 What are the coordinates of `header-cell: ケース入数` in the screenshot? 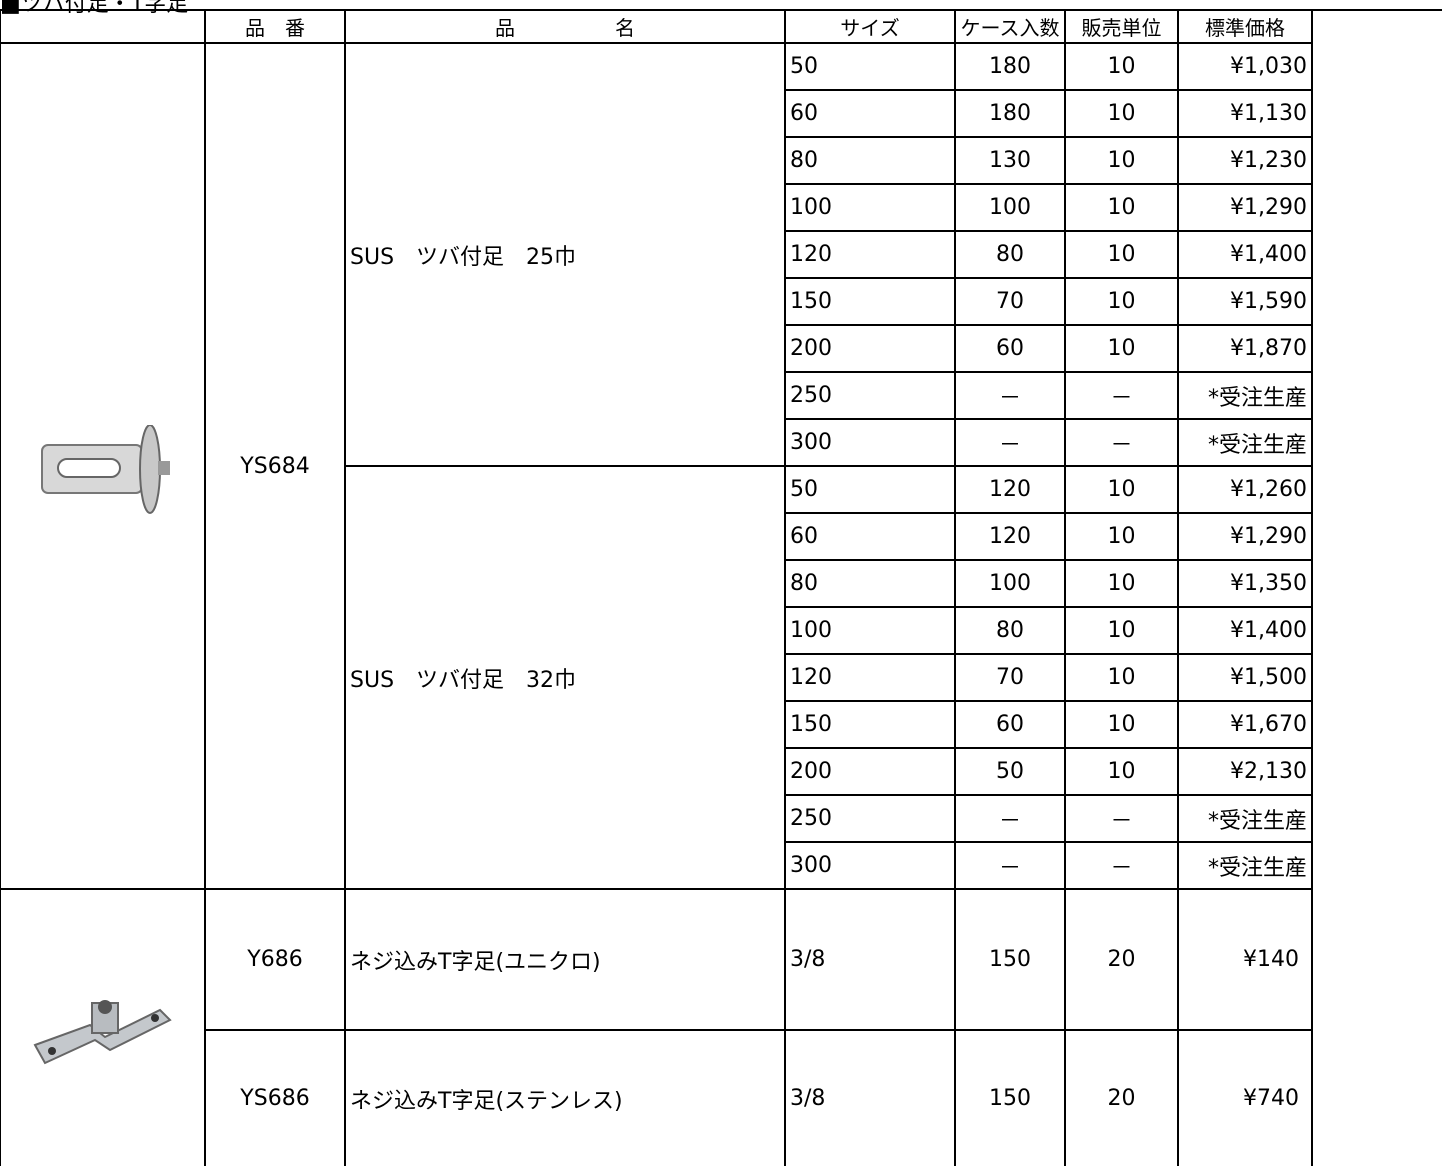 It's located at (1010, 26).